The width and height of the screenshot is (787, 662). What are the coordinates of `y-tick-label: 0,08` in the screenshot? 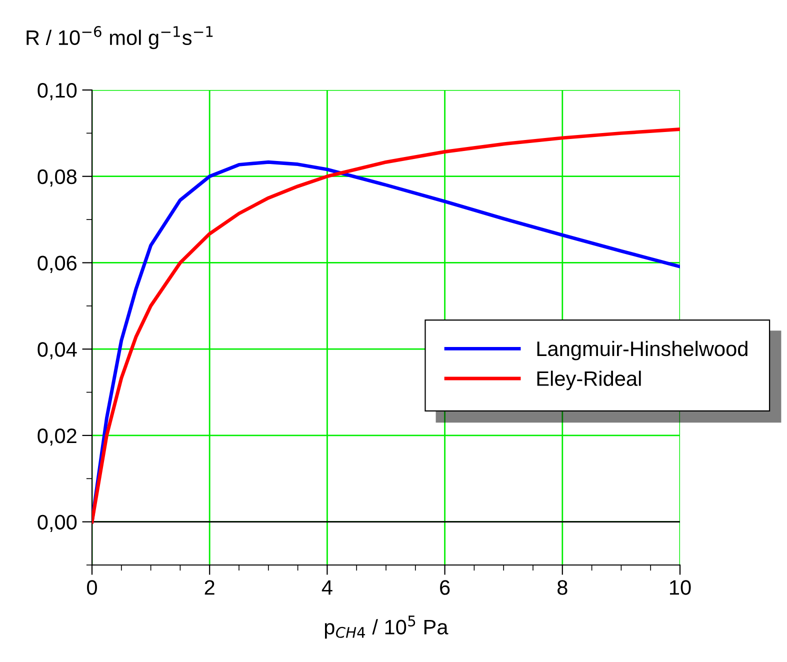 It's located at (57, 178).